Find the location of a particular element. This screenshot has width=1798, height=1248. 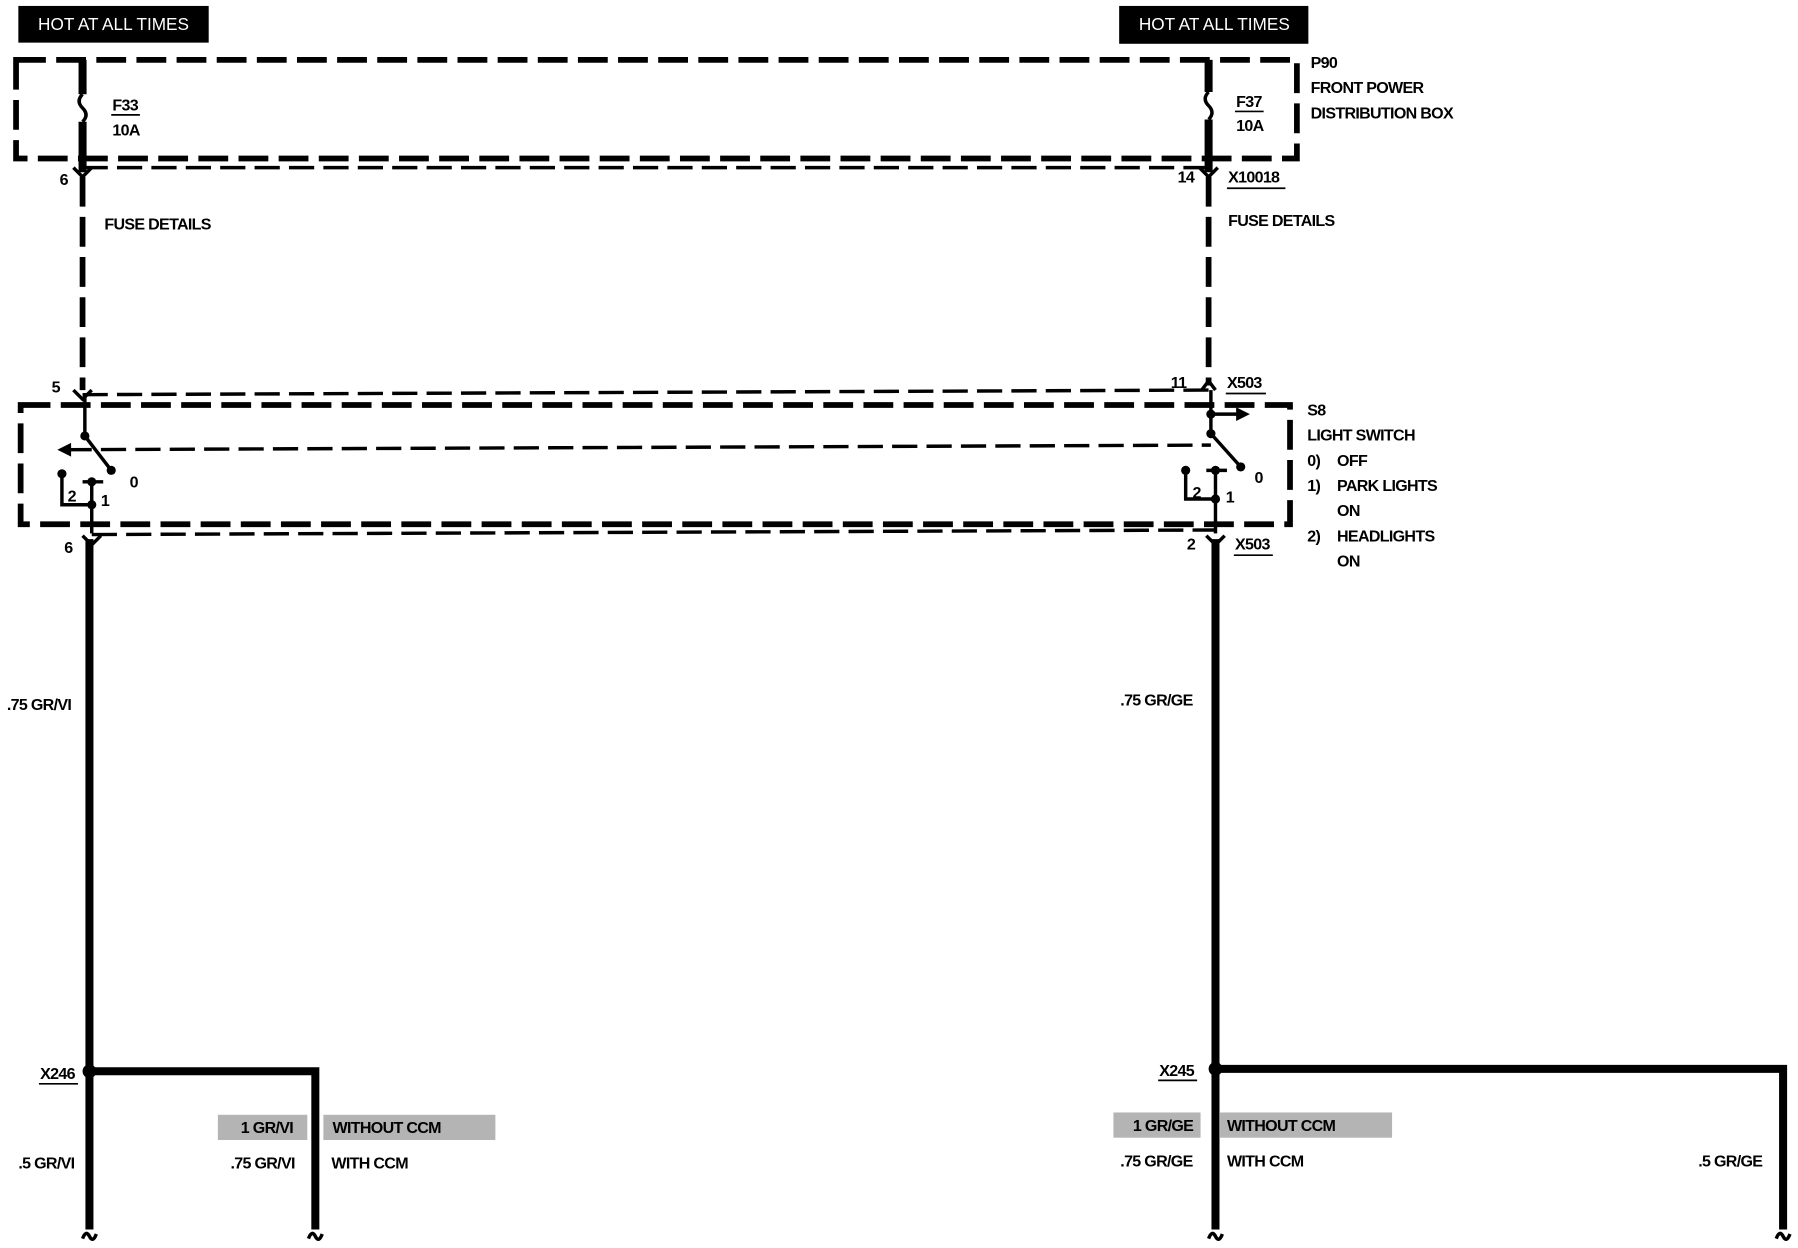

fuse-f37-pin: 14 is located at coordinates (1186, 178).